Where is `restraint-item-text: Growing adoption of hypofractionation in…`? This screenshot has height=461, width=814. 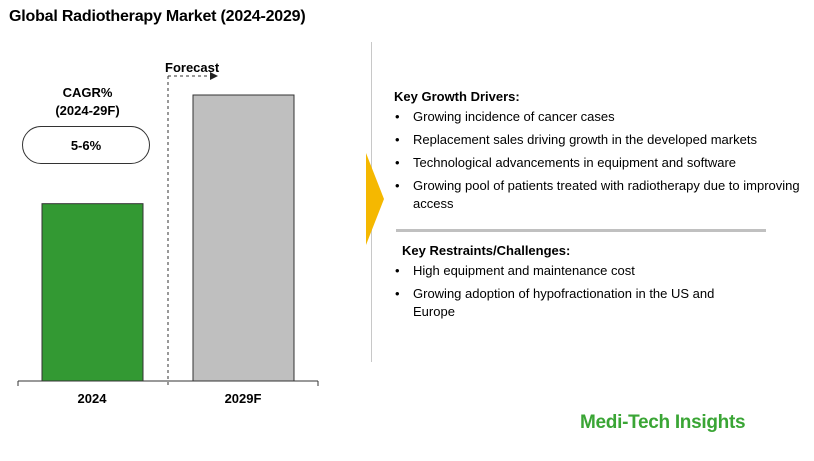
restraint-item-text: Growing adoption of hypofractionation in… is located at coordinates (564, 302).